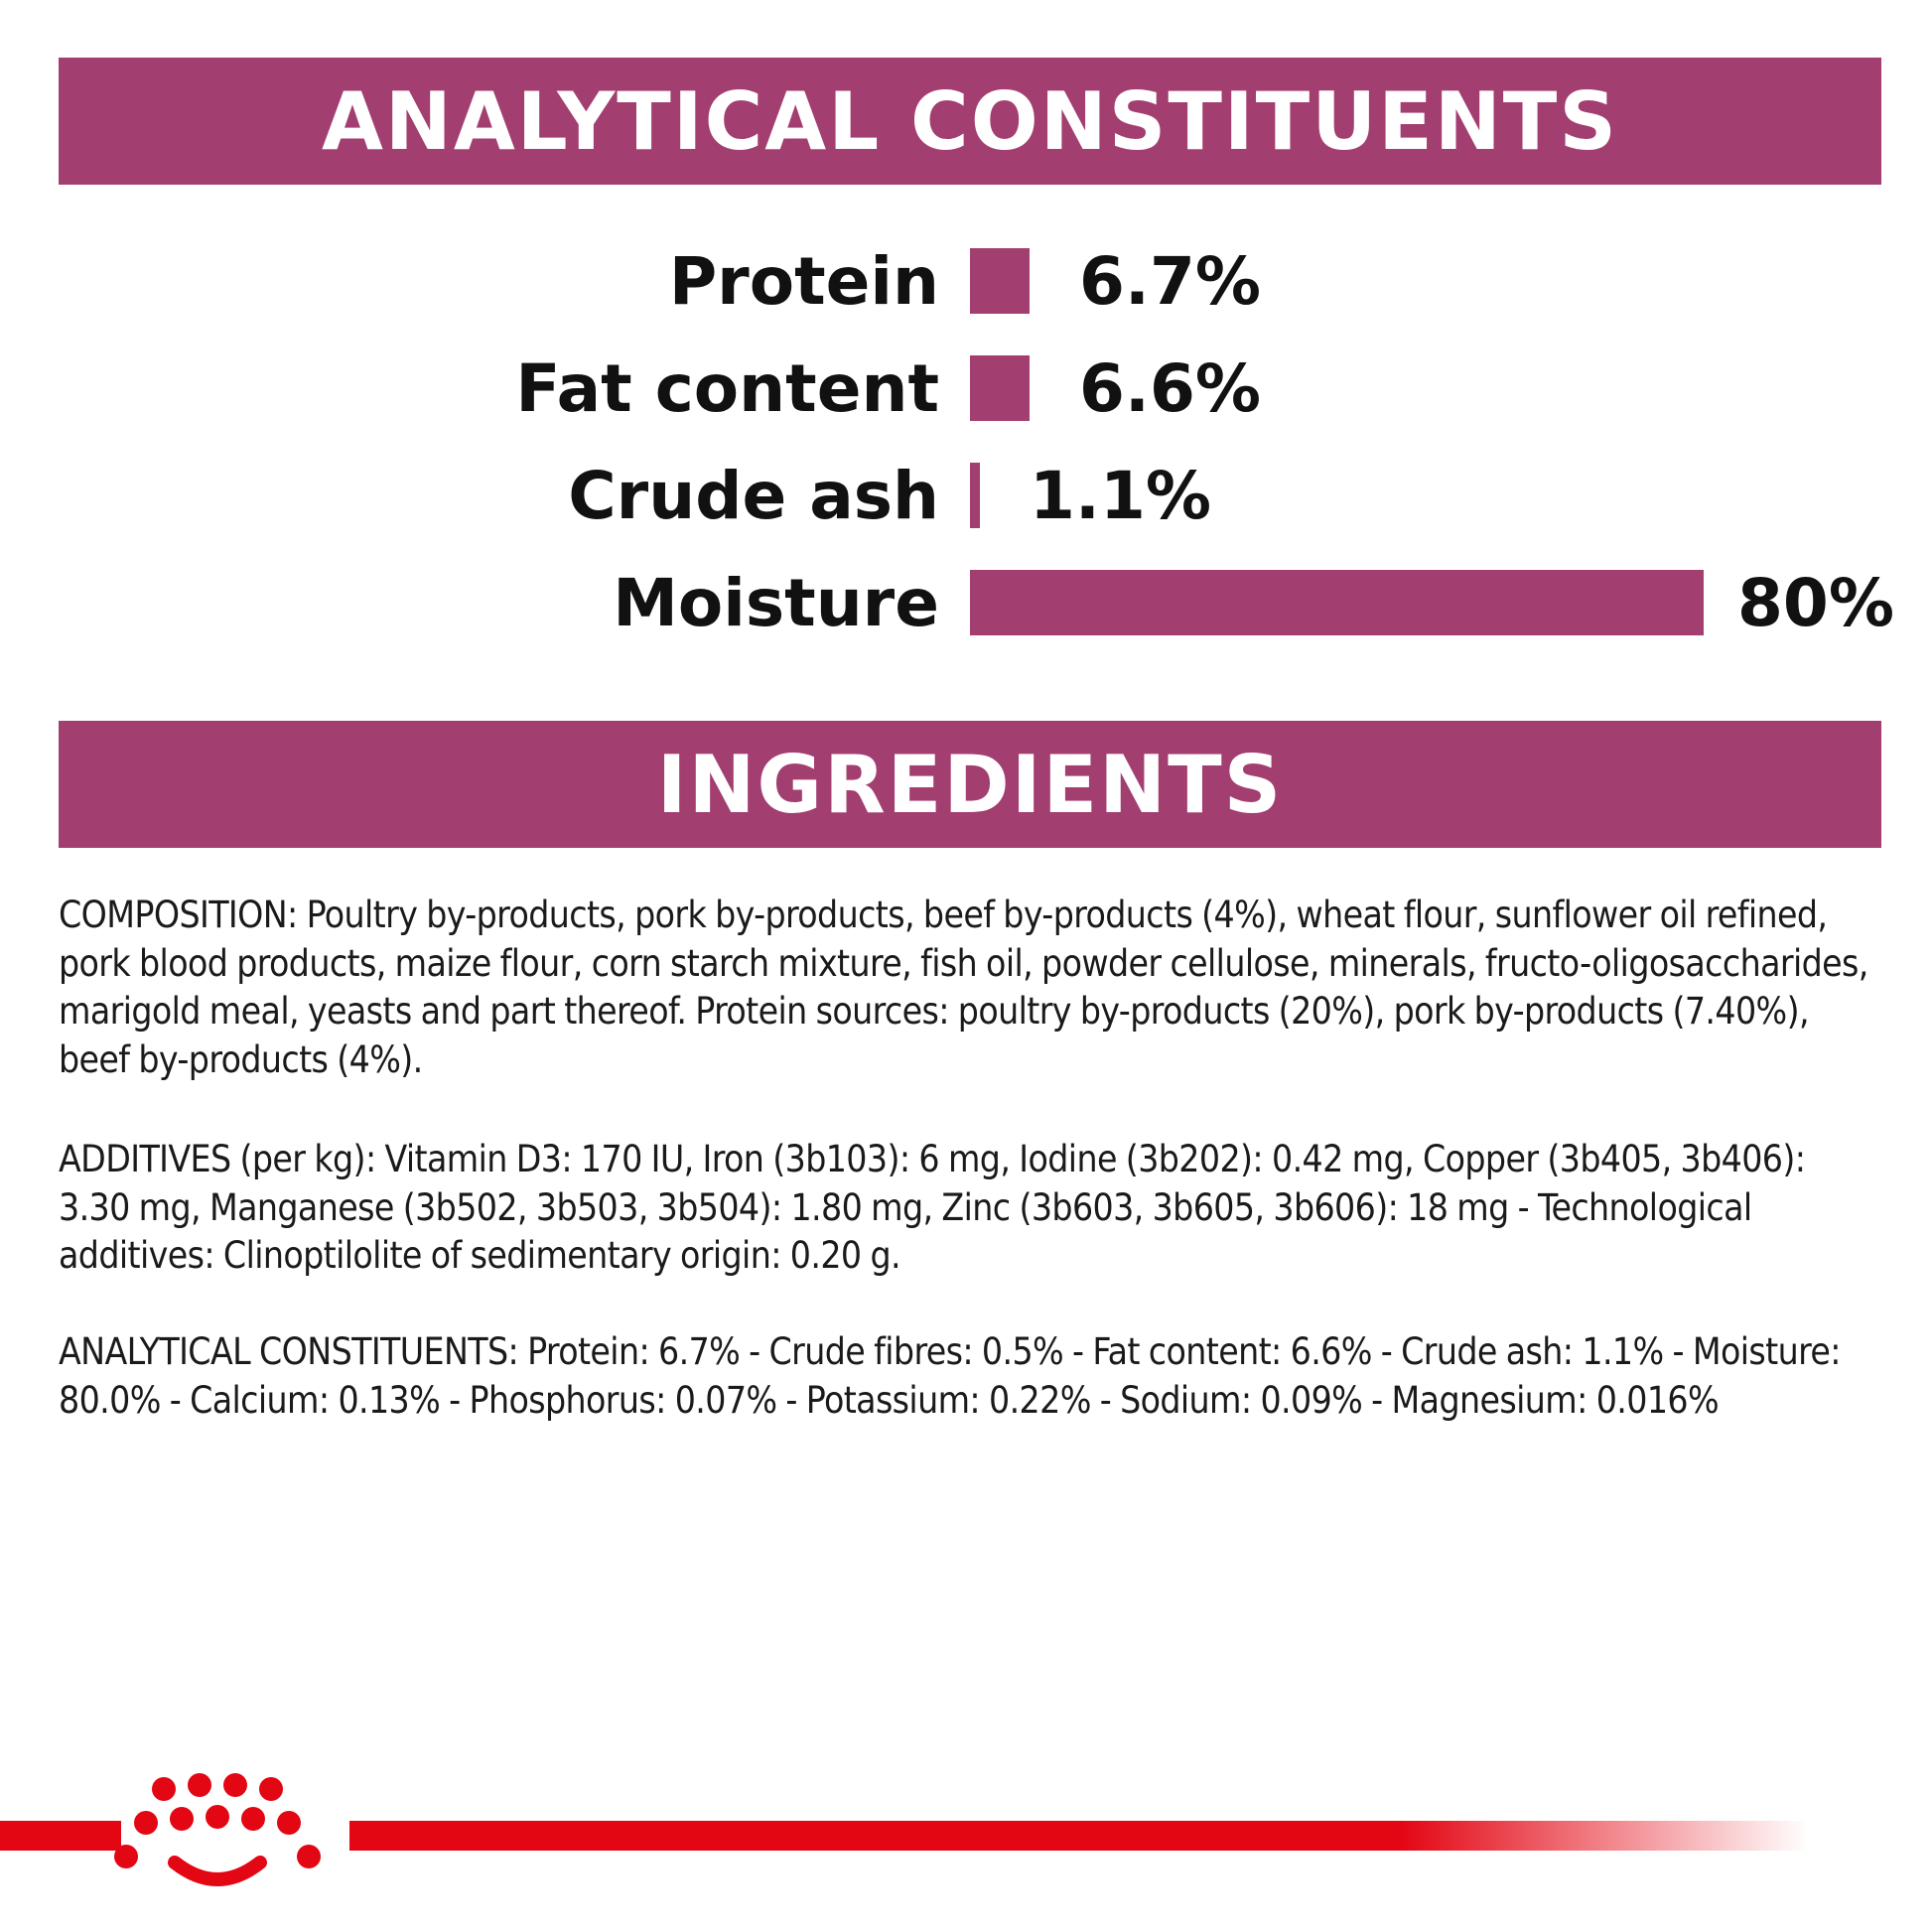 The width and height of the screenshot is (1932, 1932). Describe the element at coordinates (966, 497) in the screenshot. I see `bar-row-crude-ash: Crude ash 1.1%` at that location.